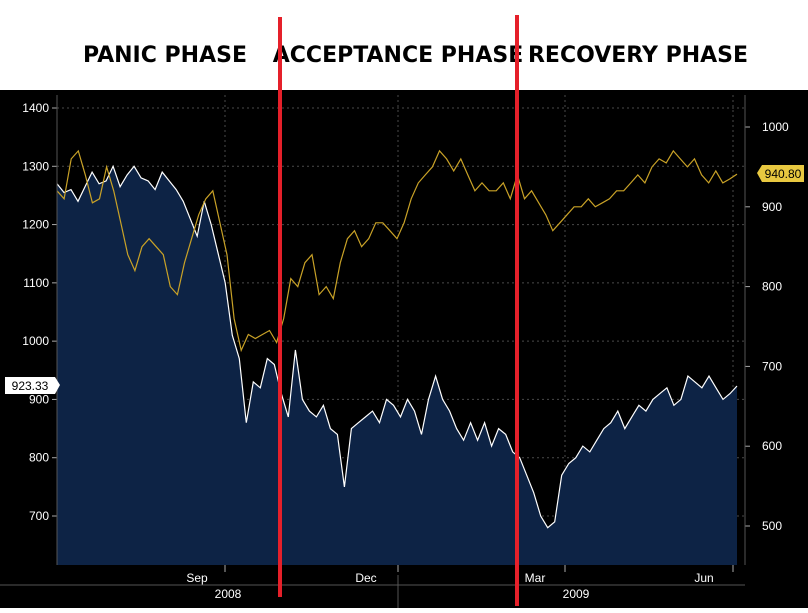  Describe the element at coordinates (638, 55) in the screenshot. I see `phase-label-recovery: RECOVERY PHASE` at that location.